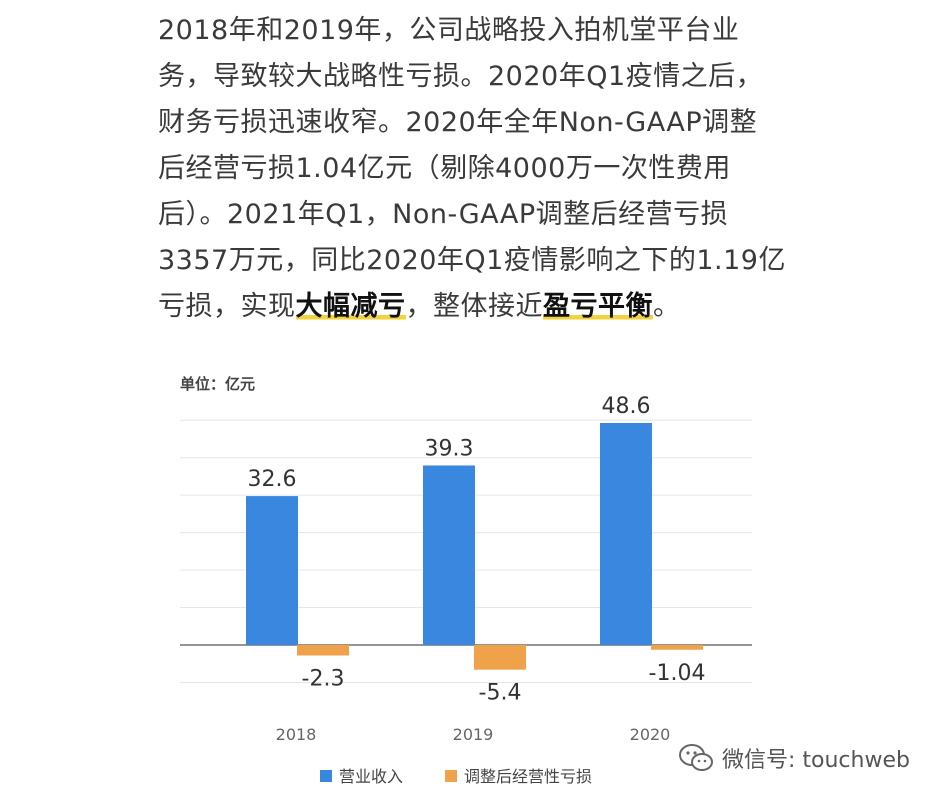  What do you see at coordinates (449, 30) in the screenshot?
I see `text-segment: 2018年和2019年，公司战略投入拍机堂平台业` at bounding box center [449, 30].